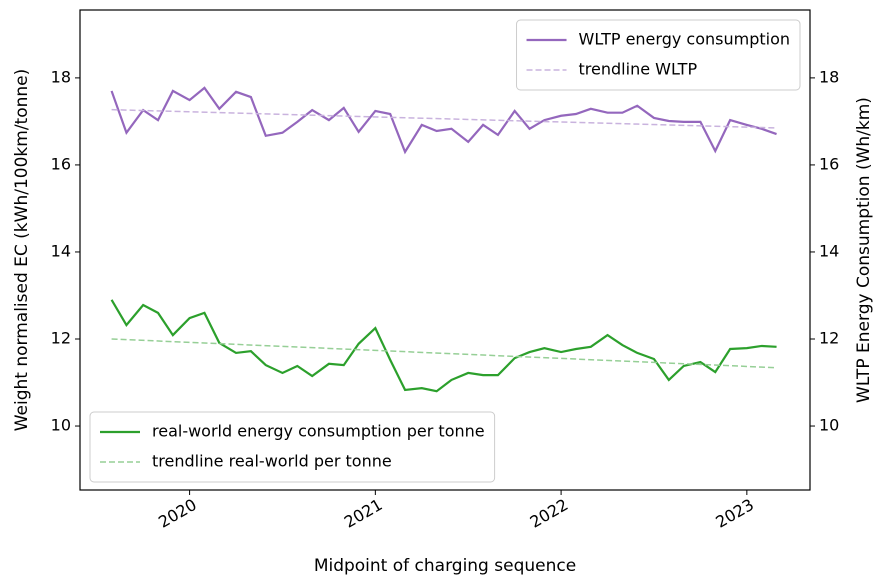  I want to click on y2-tick-label: 18, so click(829, 76).